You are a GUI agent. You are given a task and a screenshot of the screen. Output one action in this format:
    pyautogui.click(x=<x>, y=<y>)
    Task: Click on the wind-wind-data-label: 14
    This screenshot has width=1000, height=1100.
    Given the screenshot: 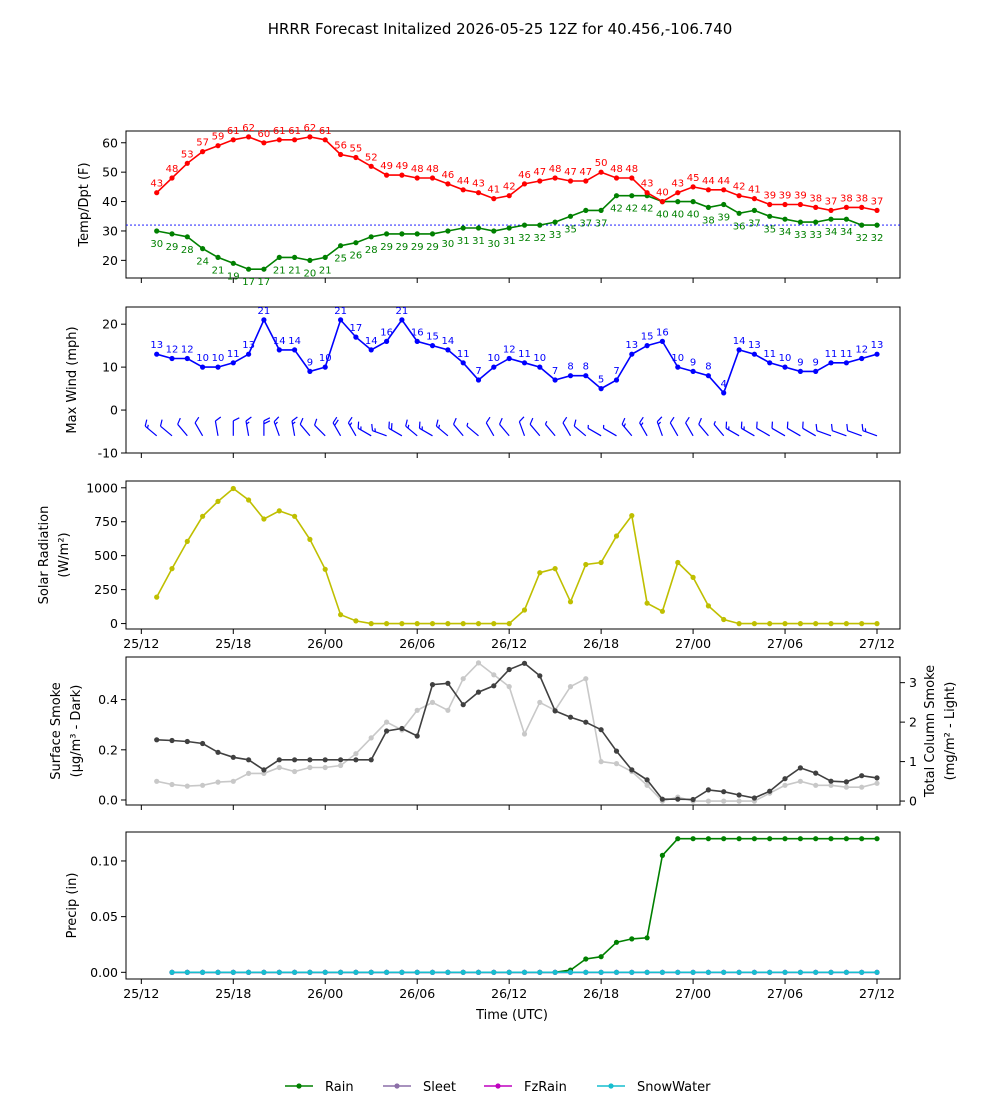 What is the action you would take?
    pyautogui.click(x=279, y=341)
    